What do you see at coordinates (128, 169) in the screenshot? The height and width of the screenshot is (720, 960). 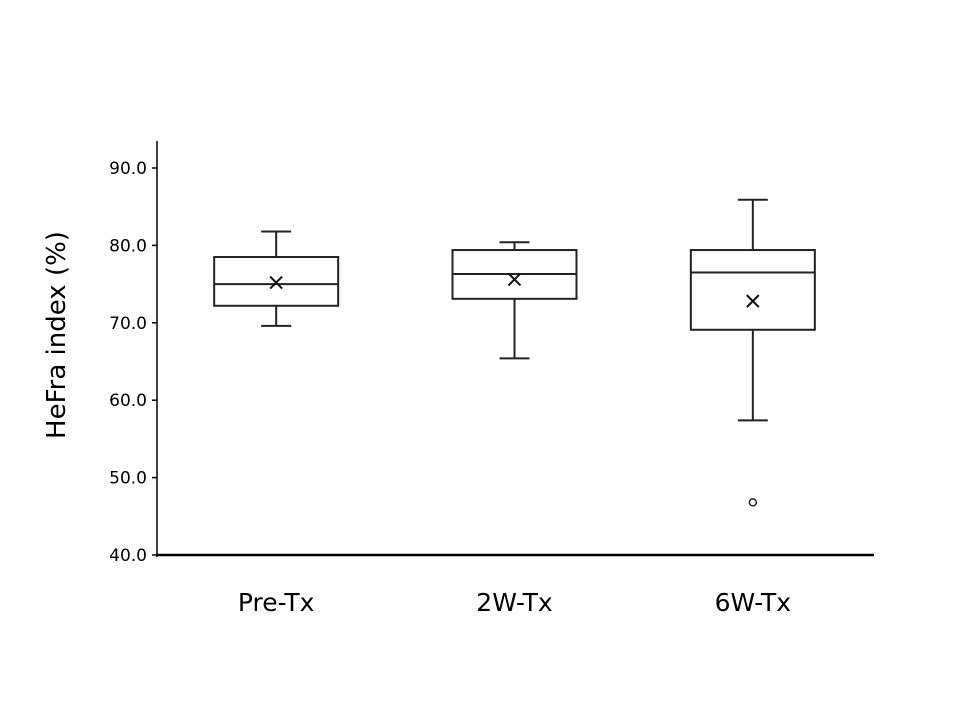 I see `y-tick-label: 90.0` at bounding box center [128, 169].